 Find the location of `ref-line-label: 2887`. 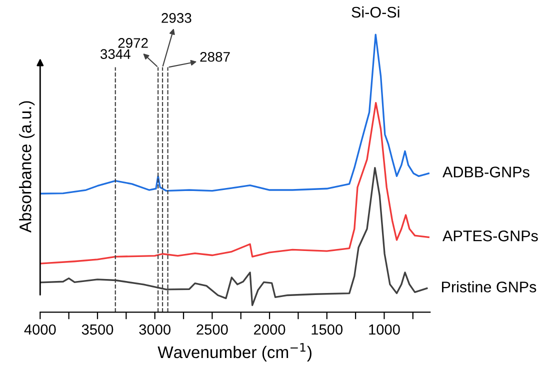

ref-line-label: 2887 is located at coordinates (215, 57).